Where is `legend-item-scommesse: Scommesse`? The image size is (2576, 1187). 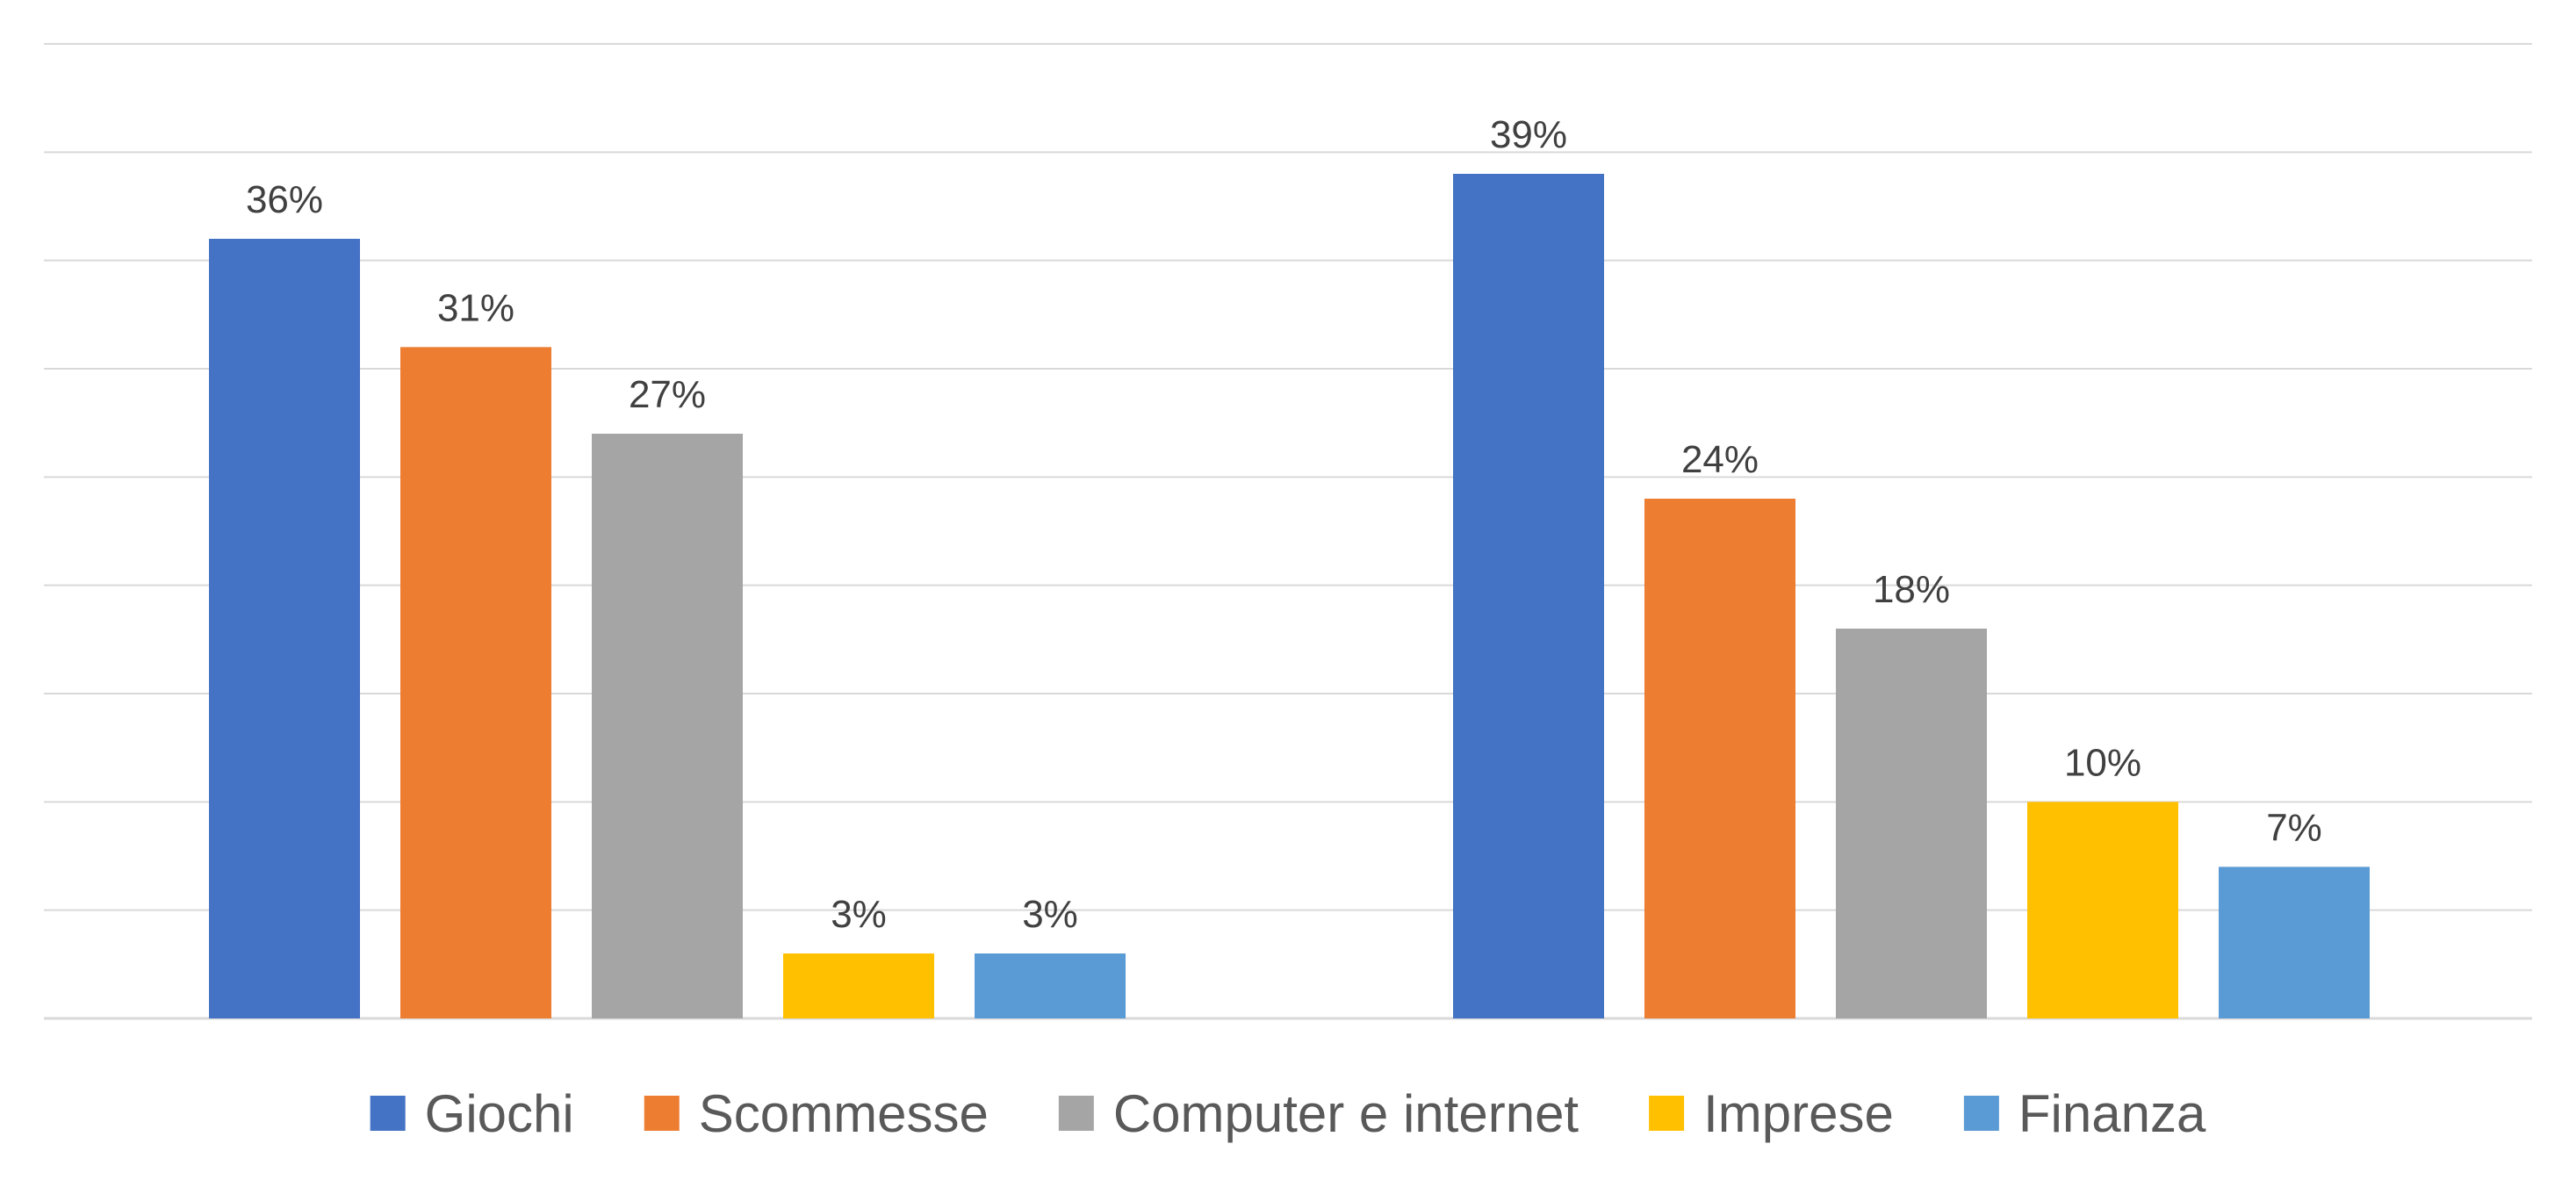 legend-item-scommesse: Scommesse is located at coordinates (816, 1113).